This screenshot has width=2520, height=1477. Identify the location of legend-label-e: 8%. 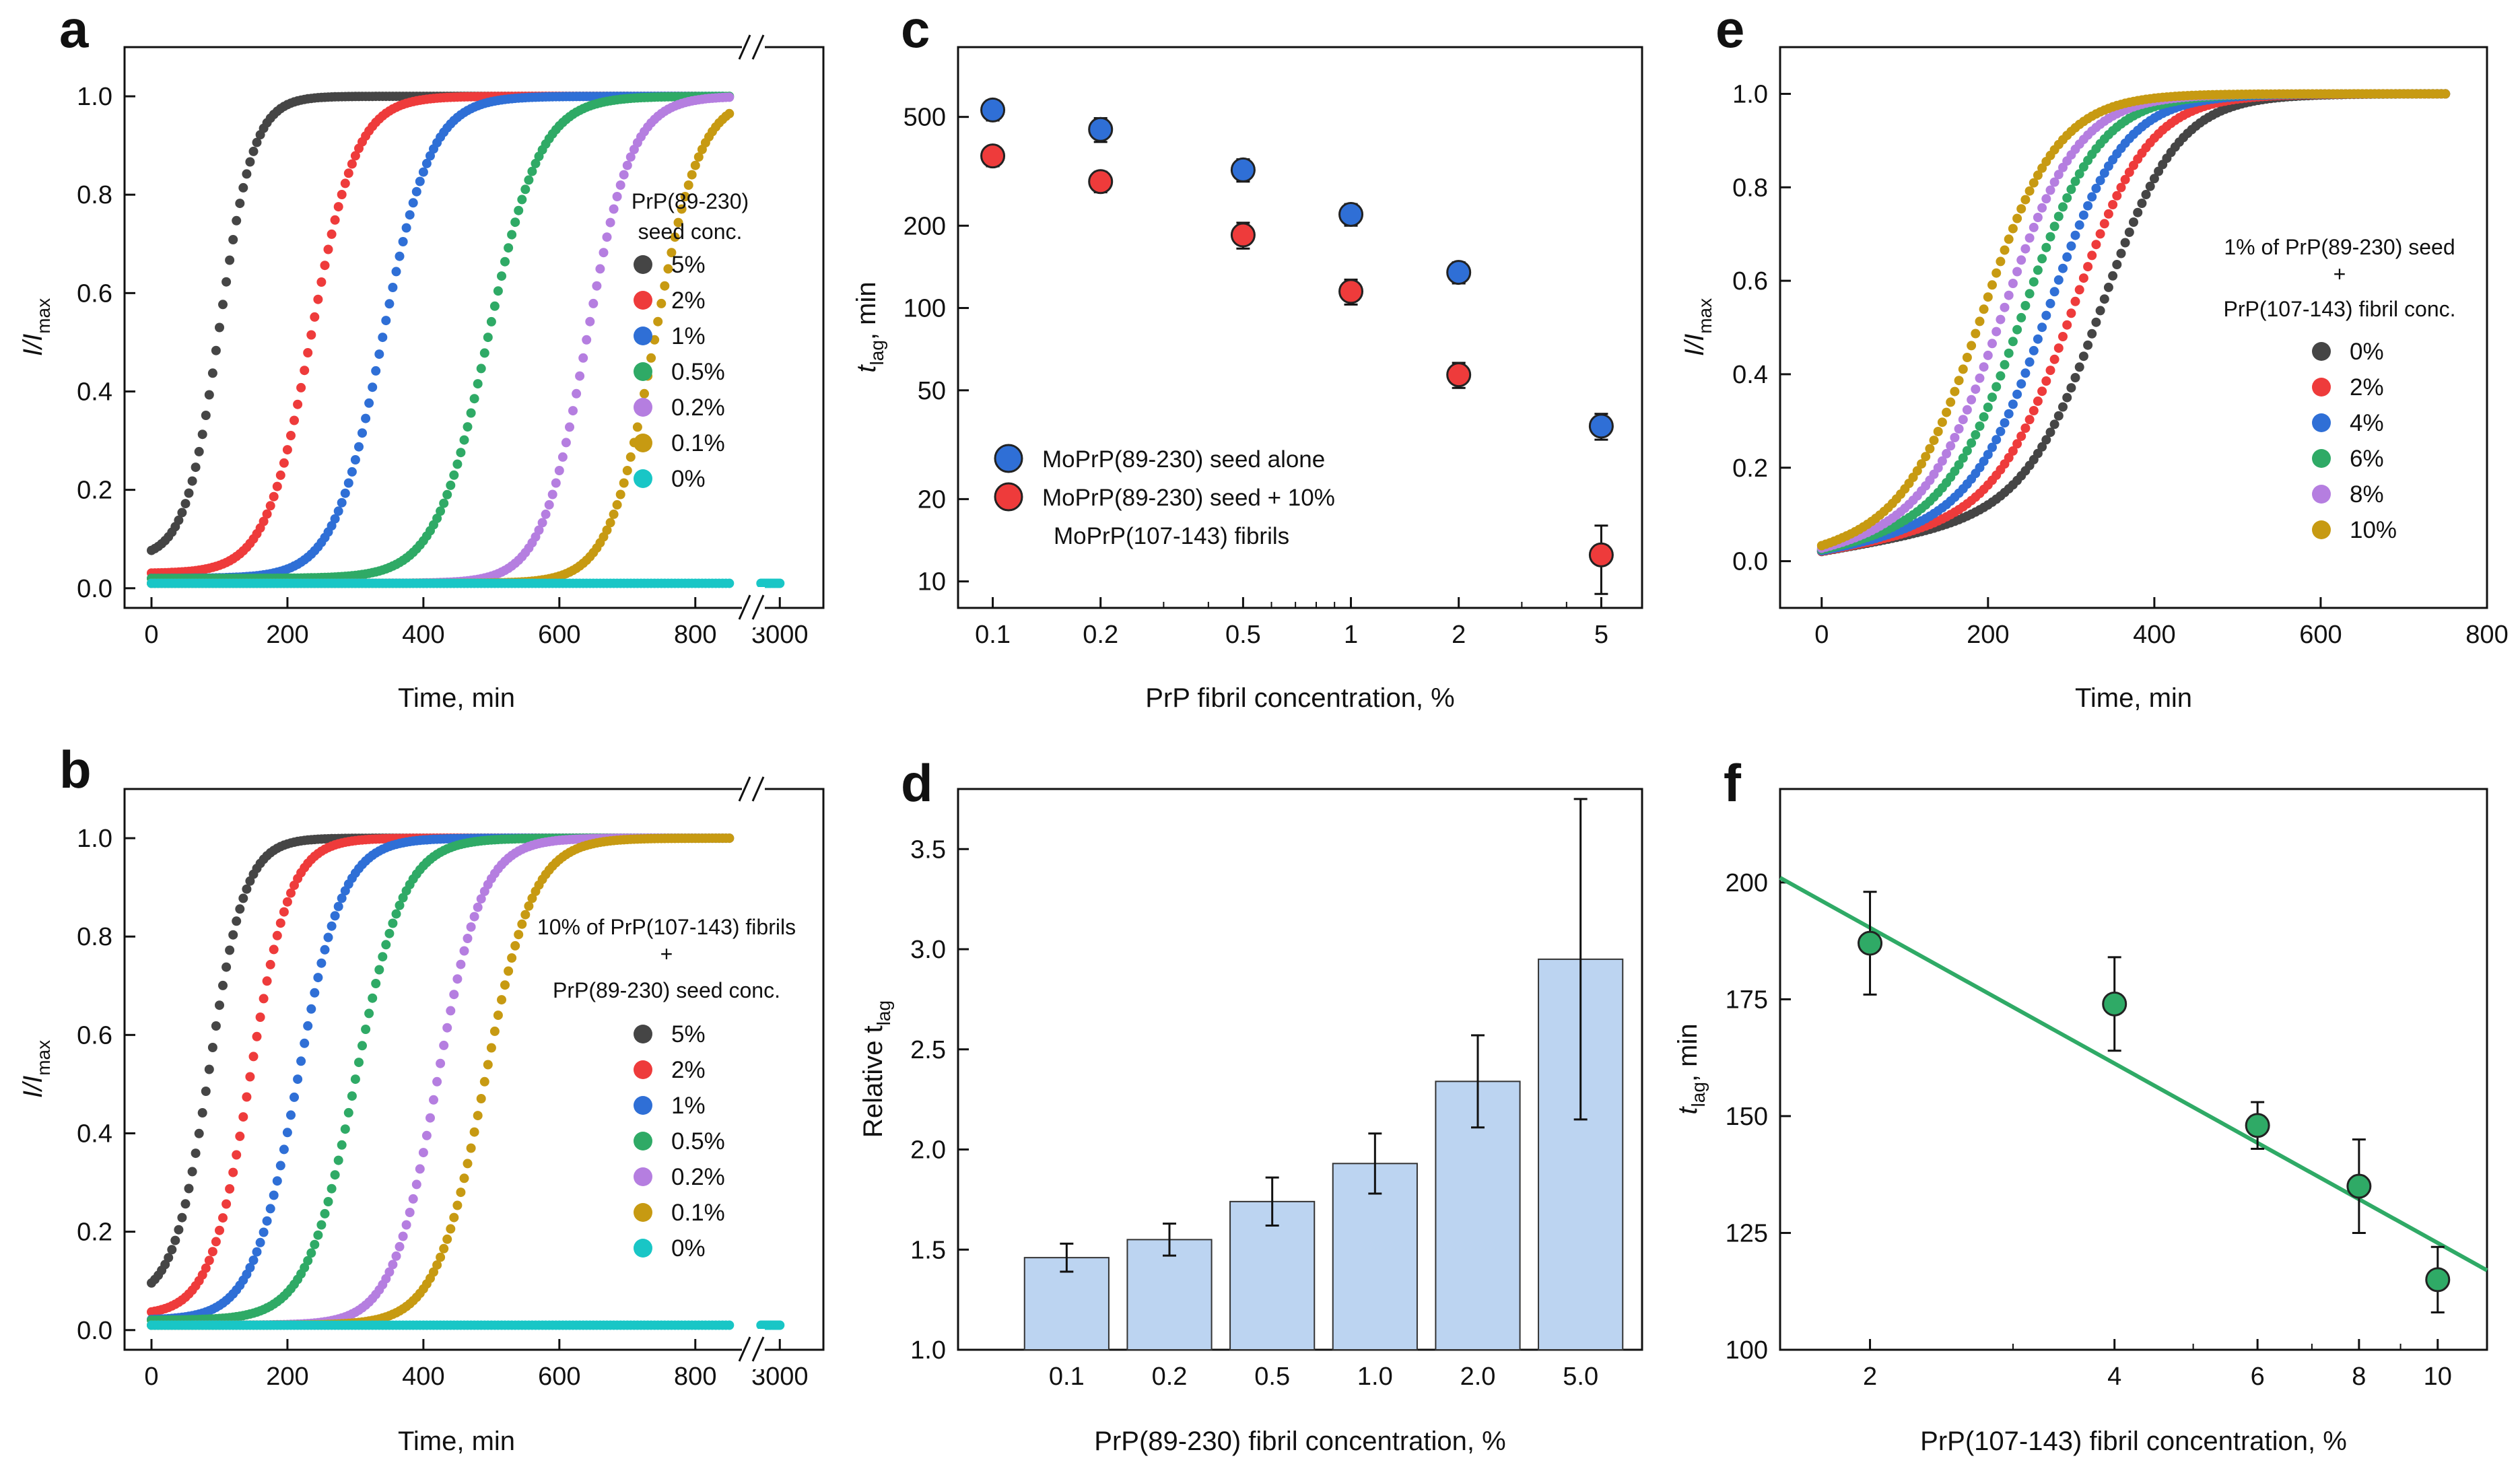
(2367, 494).